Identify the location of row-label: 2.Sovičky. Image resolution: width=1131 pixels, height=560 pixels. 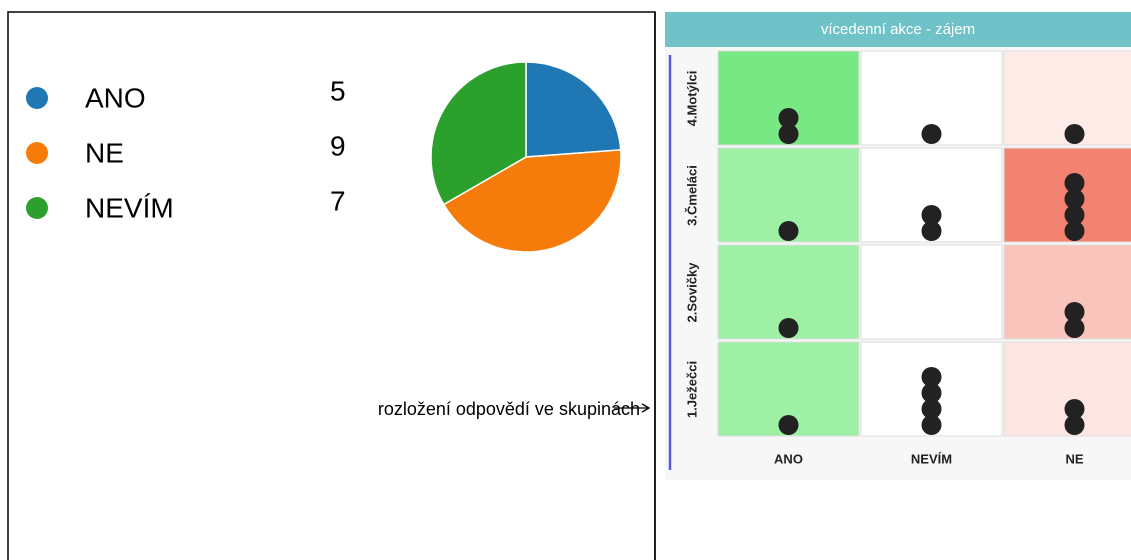
(691, 292).